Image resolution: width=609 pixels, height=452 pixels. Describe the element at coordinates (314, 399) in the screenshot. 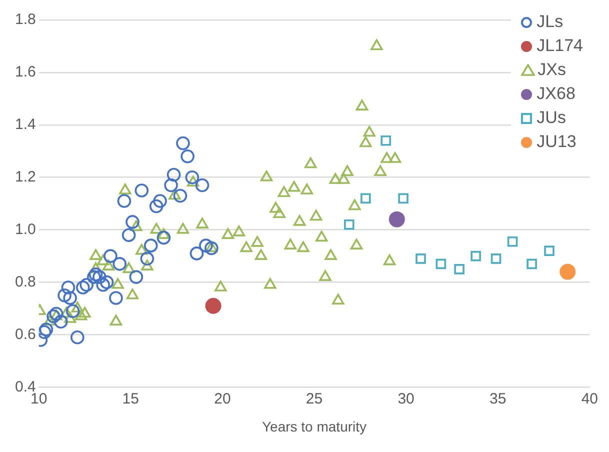

I see `x-tick-label: 25` at that location.